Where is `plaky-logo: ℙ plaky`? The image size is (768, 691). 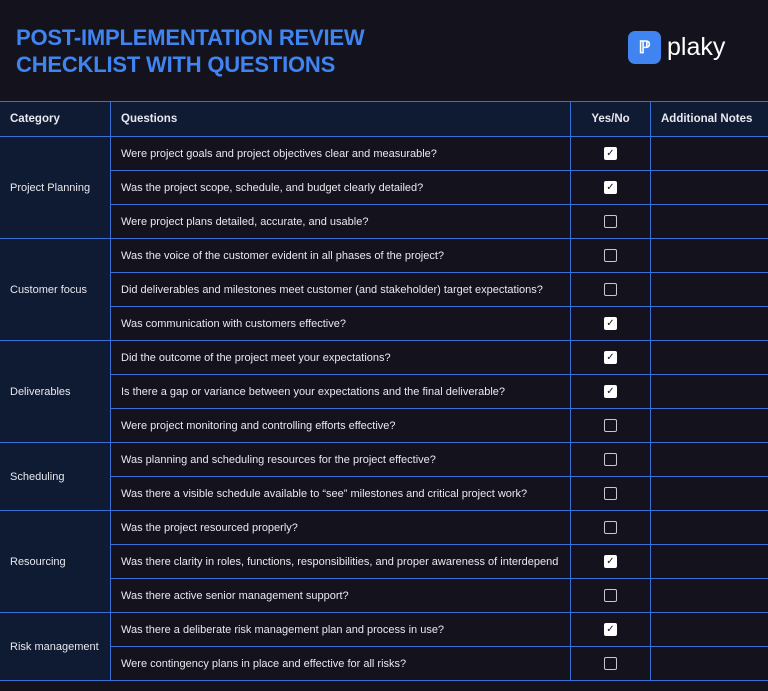
plaky-logo: ℙ plaky is located at coordinates (676, 47).